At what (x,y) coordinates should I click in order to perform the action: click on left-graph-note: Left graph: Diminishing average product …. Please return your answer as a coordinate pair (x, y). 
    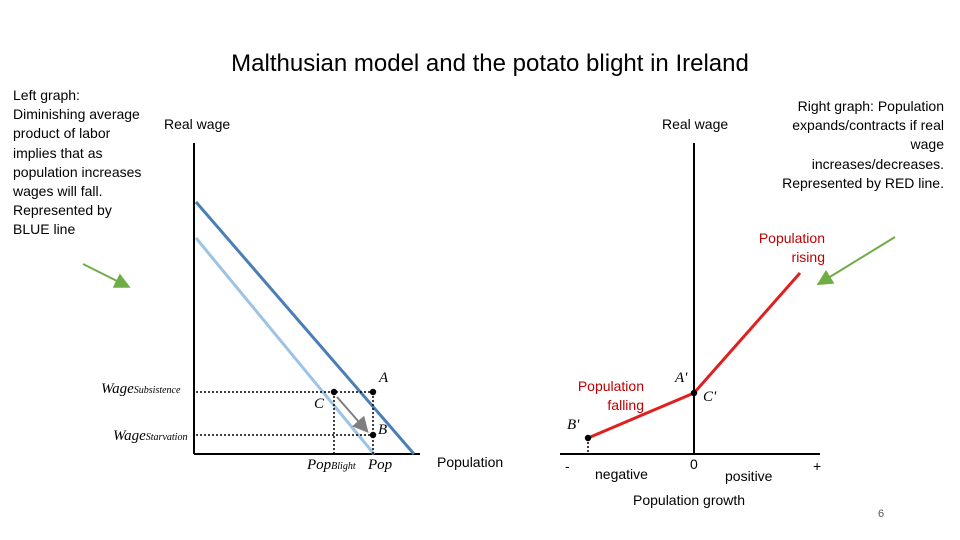
    Looking at the image, I should click on (77, 162).